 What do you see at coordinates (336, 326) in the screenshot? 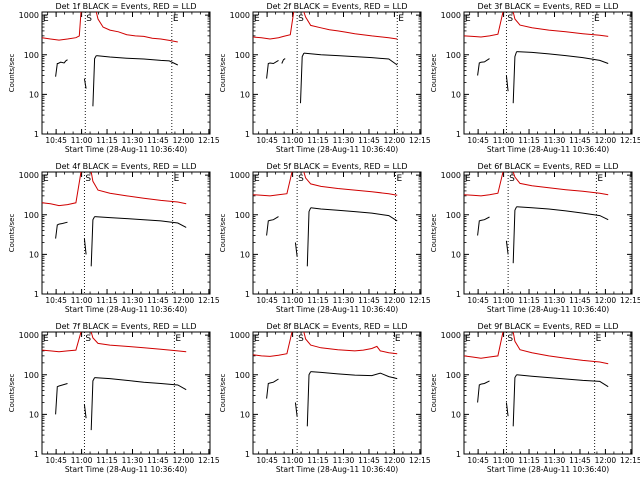
I see `chart-title: Det 8f BLACK = Events, RED = LLD` at bounding box center [336, 326].